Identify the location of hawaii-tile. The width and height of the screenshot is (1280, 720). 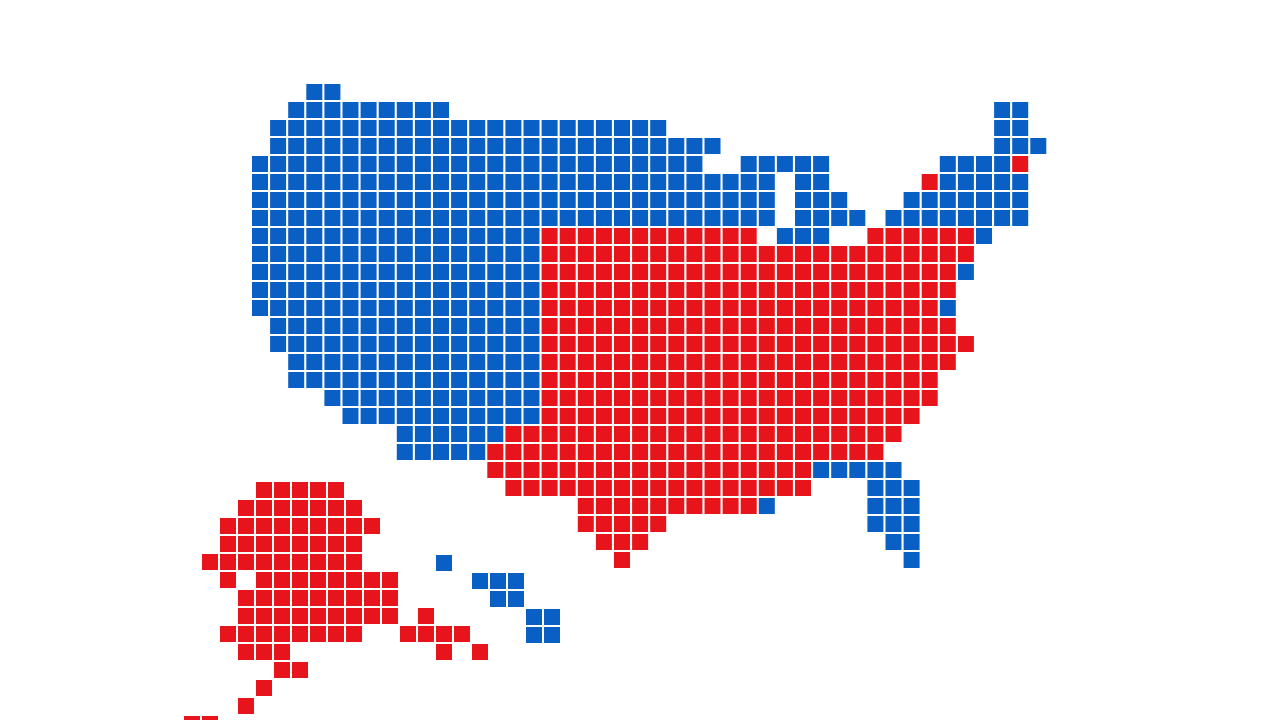
(444, 563).